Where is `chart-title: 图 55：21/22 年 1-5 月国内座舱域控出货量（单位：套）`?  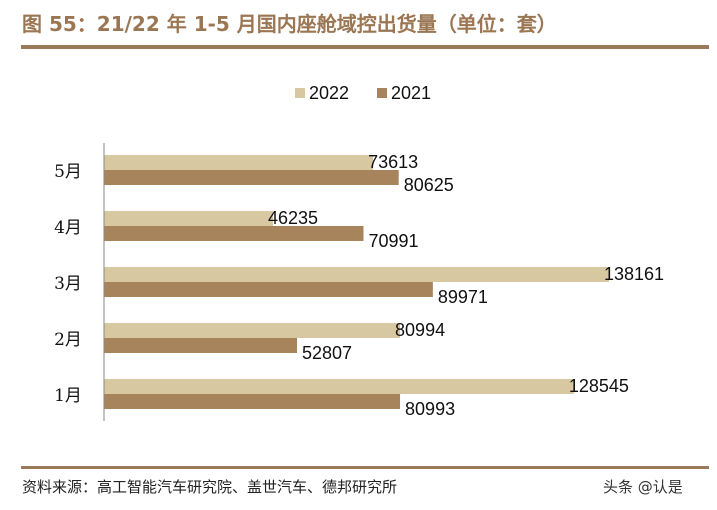 chart-title: 图 55：21/22 年 1-5 月国内座舱域控出货量（单位：套） is located at coordinates (289, 24).